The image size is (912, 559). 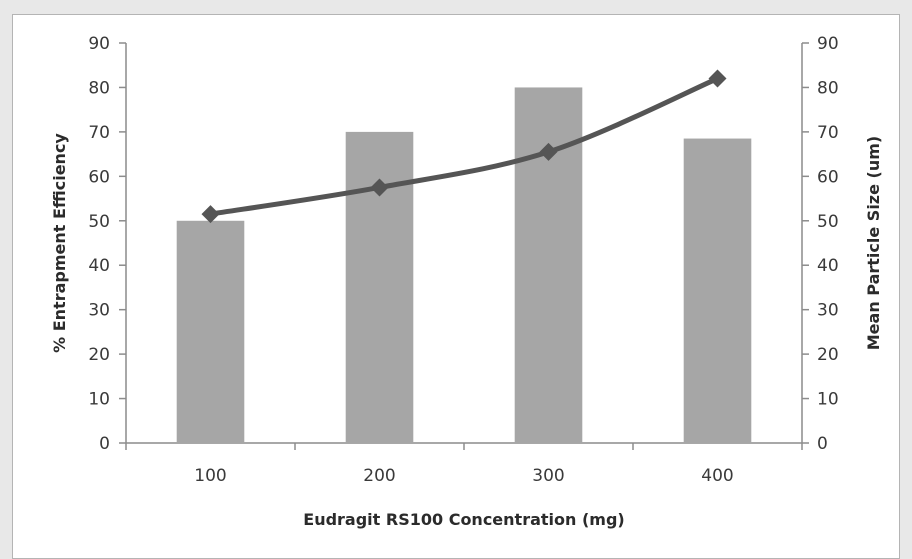 What do you see at coordinates (828, 133) in the screenshot?
I see `y-right-tick-label: 70` at bounding box center [828, 133].